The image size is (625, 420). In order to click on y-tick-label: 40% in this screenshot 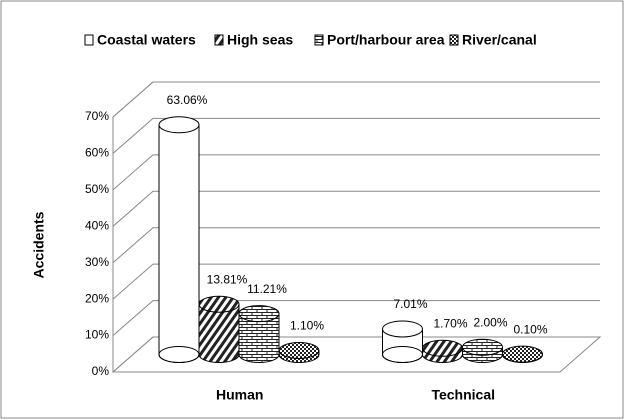, I will do `click(97, 225)`.